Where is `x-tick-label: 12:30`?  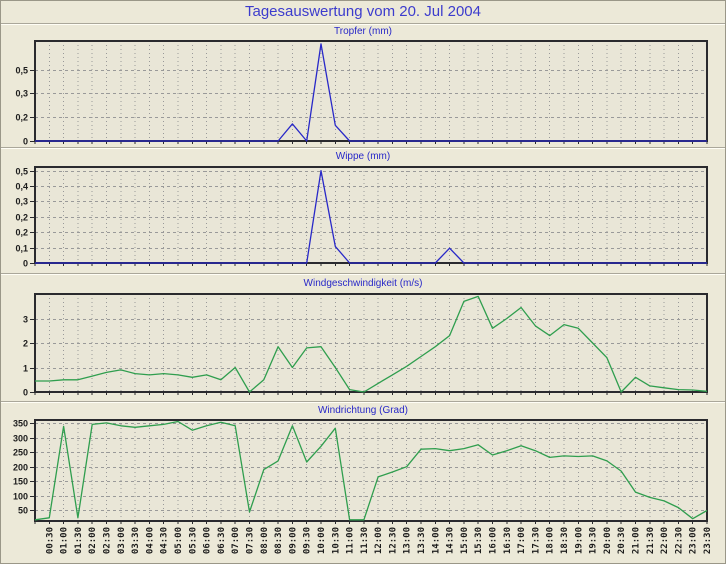 x-tick-label: 12:30 is located at coordinates (393, 540).